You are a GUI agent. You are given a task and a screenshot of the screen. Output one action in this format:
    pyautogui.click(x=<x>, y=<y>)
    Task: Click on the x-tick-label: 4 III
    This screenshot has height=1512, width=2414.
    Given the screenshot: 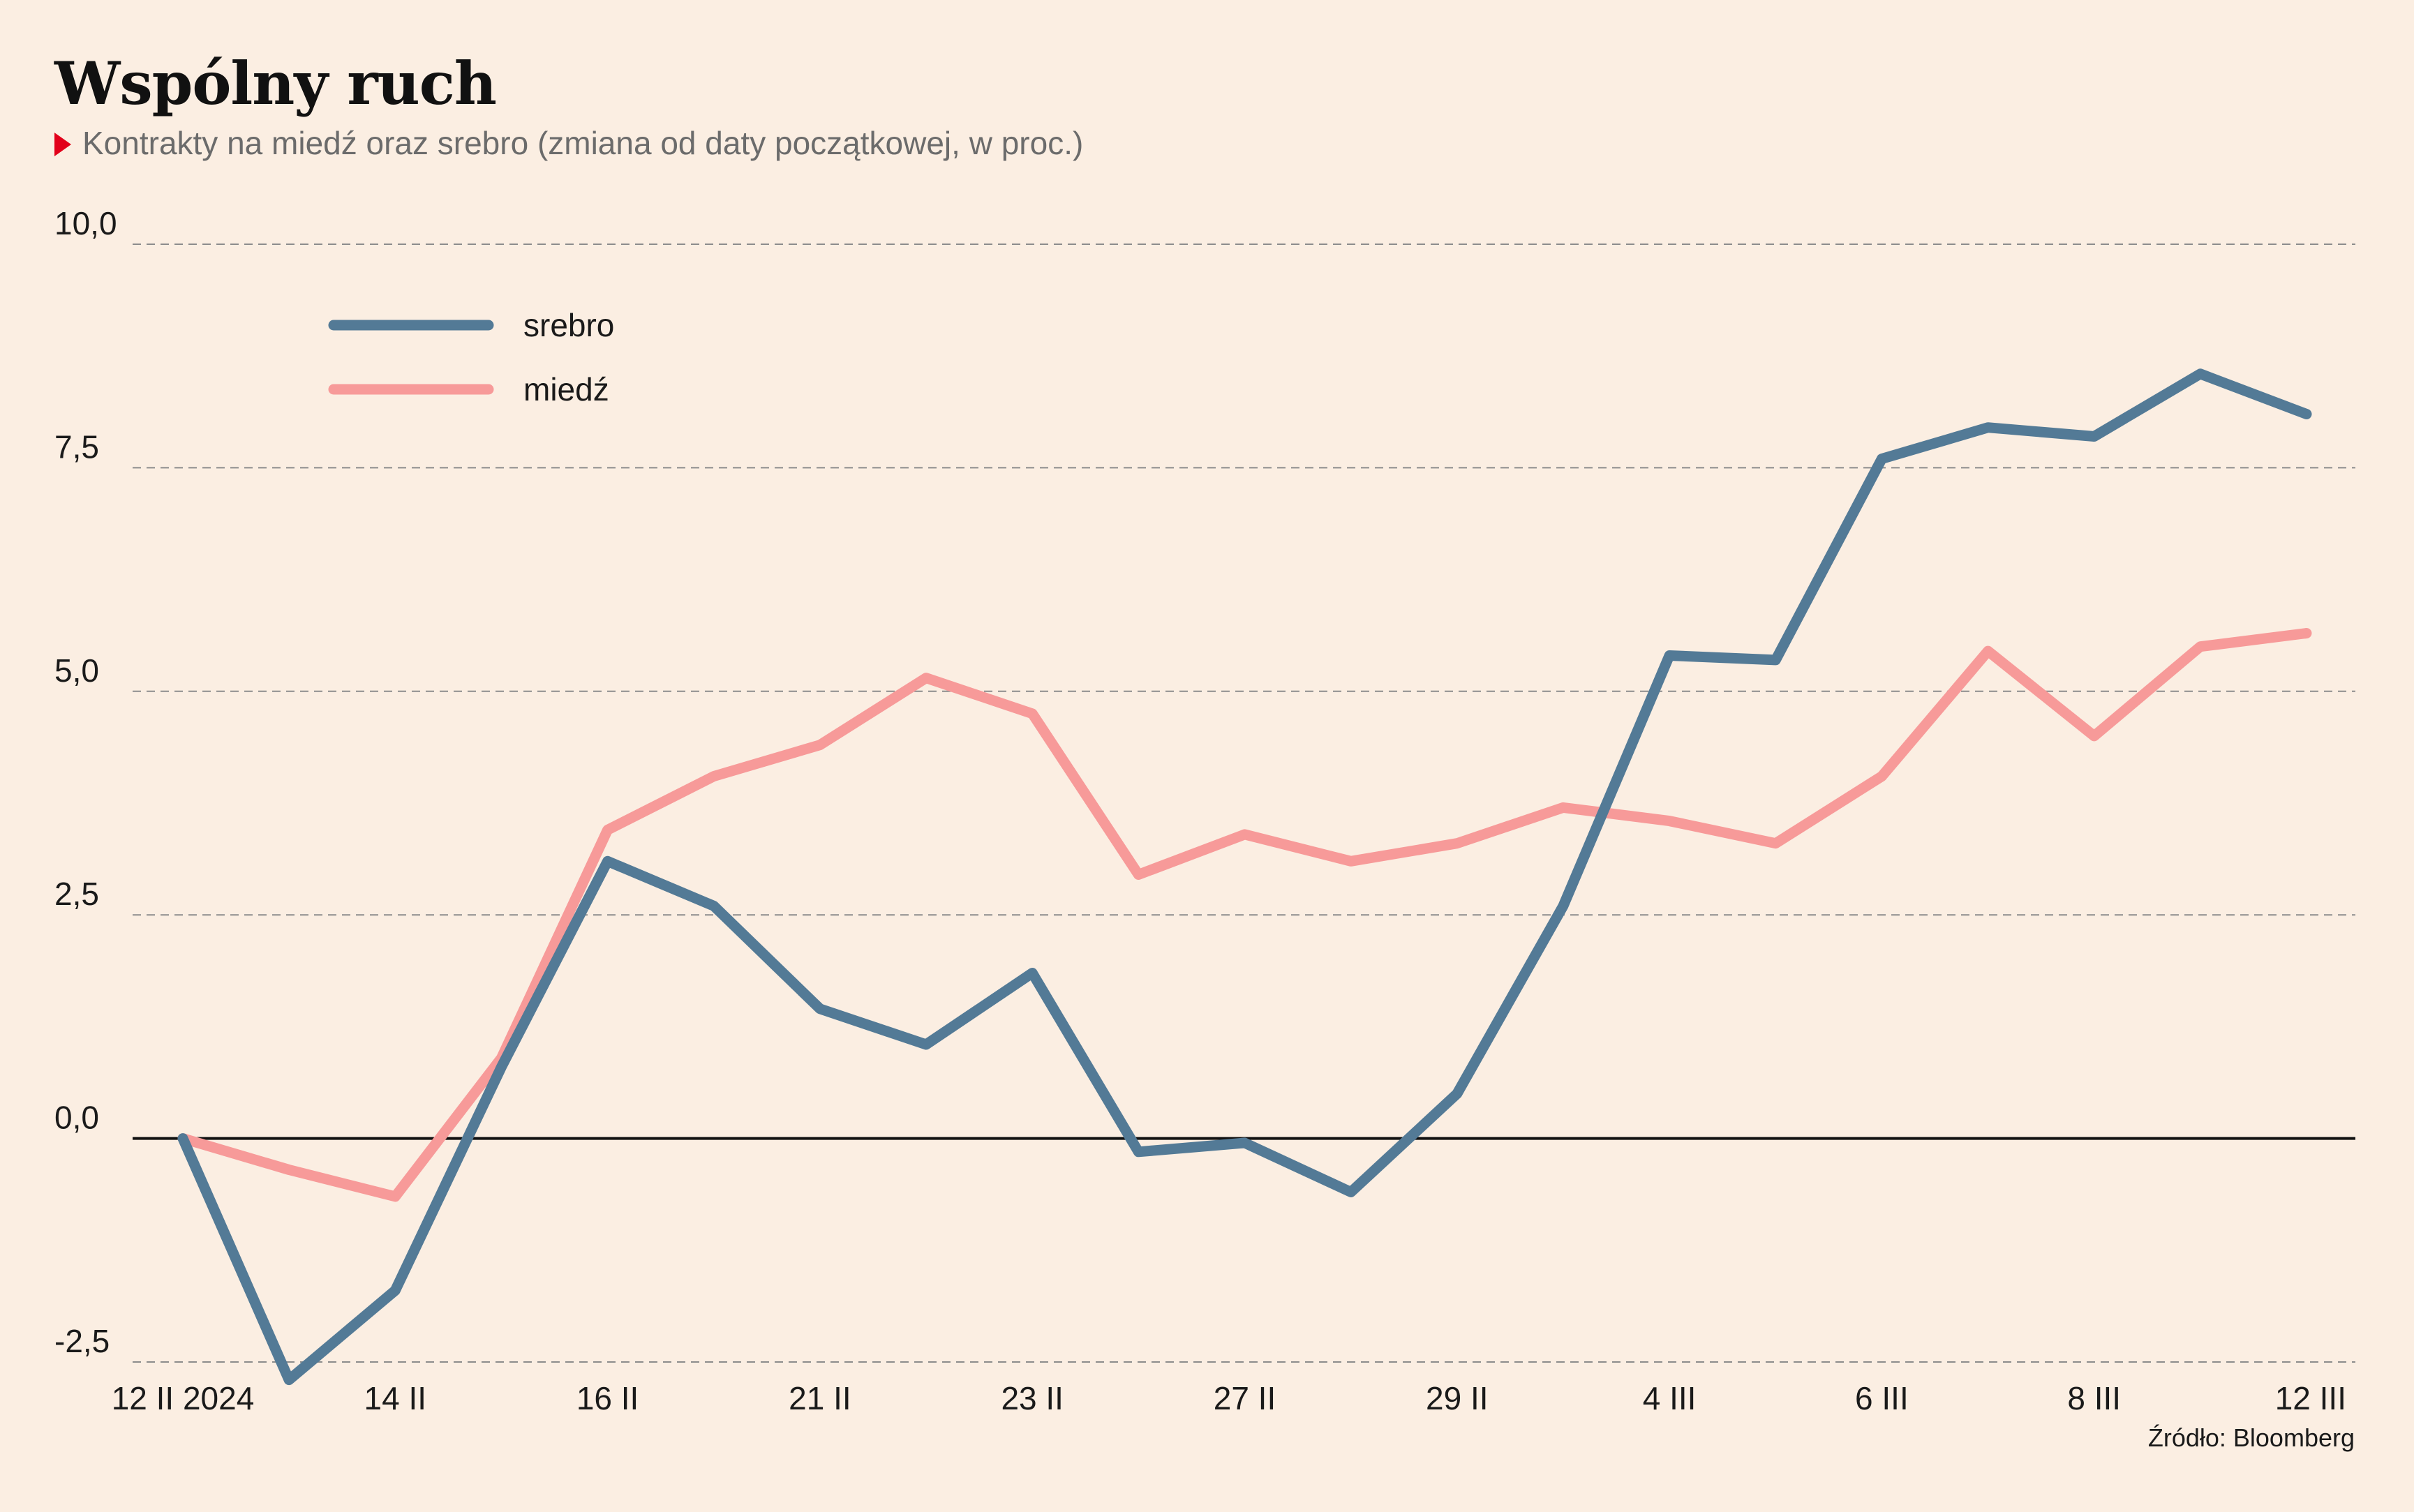 What is the action you would take?
    pyautogui.click(x=1670, y=1398)
    